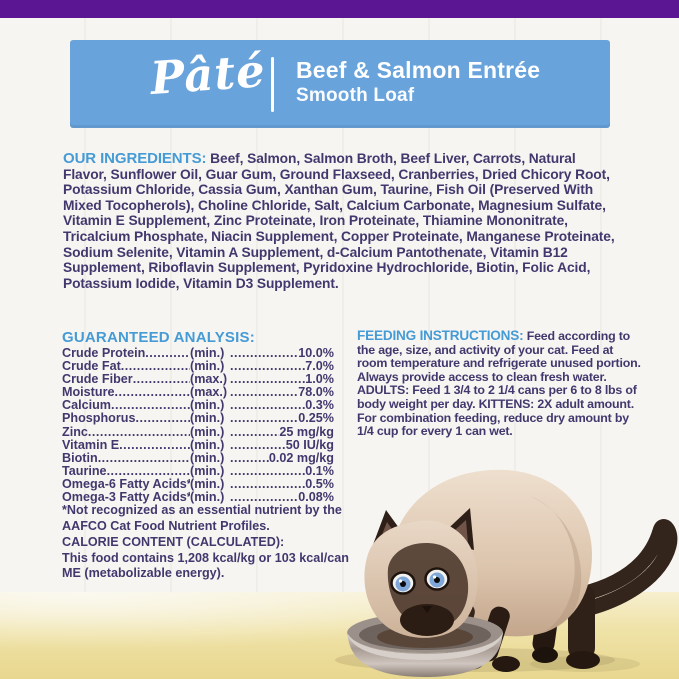  What do you see at coordinates (91, 367) in the screenshot?
I see `nutrient-label: Crude Fat` at bounding box center [91, 367].